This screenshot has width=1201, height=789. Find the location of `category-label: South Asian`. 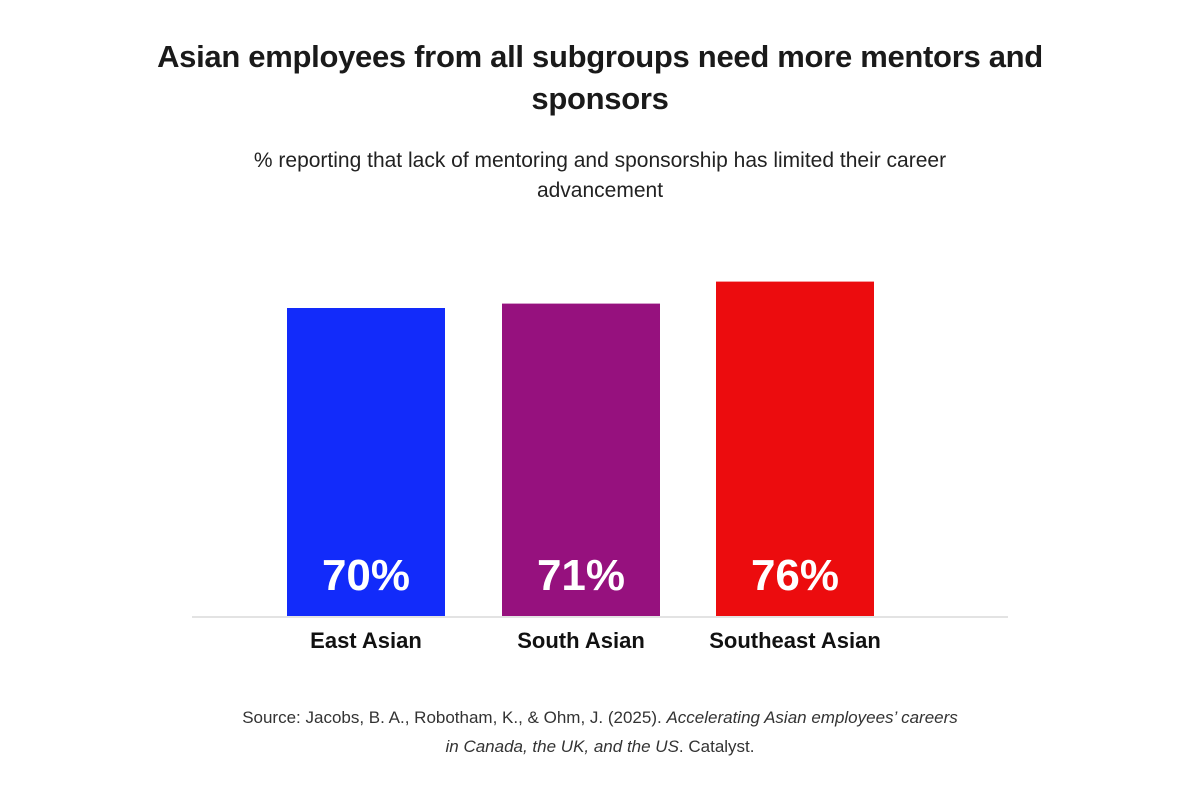

category-label: South Asian is located at coordinates (581, 640).